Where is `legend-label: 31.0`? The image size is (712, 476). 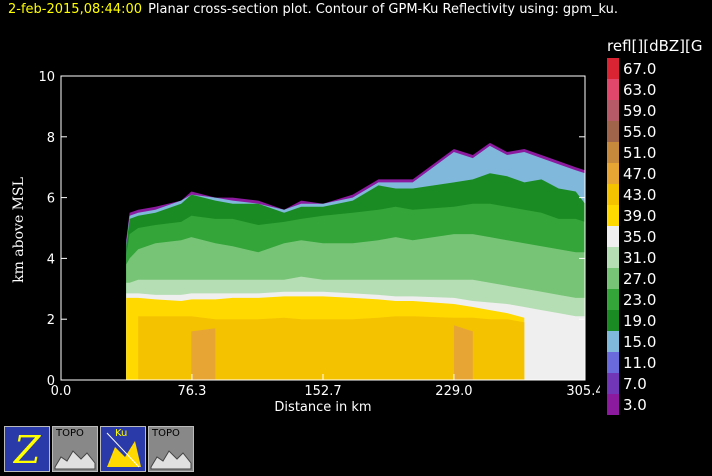
legend-label: 31.0 is located at coordinates (640, 258).